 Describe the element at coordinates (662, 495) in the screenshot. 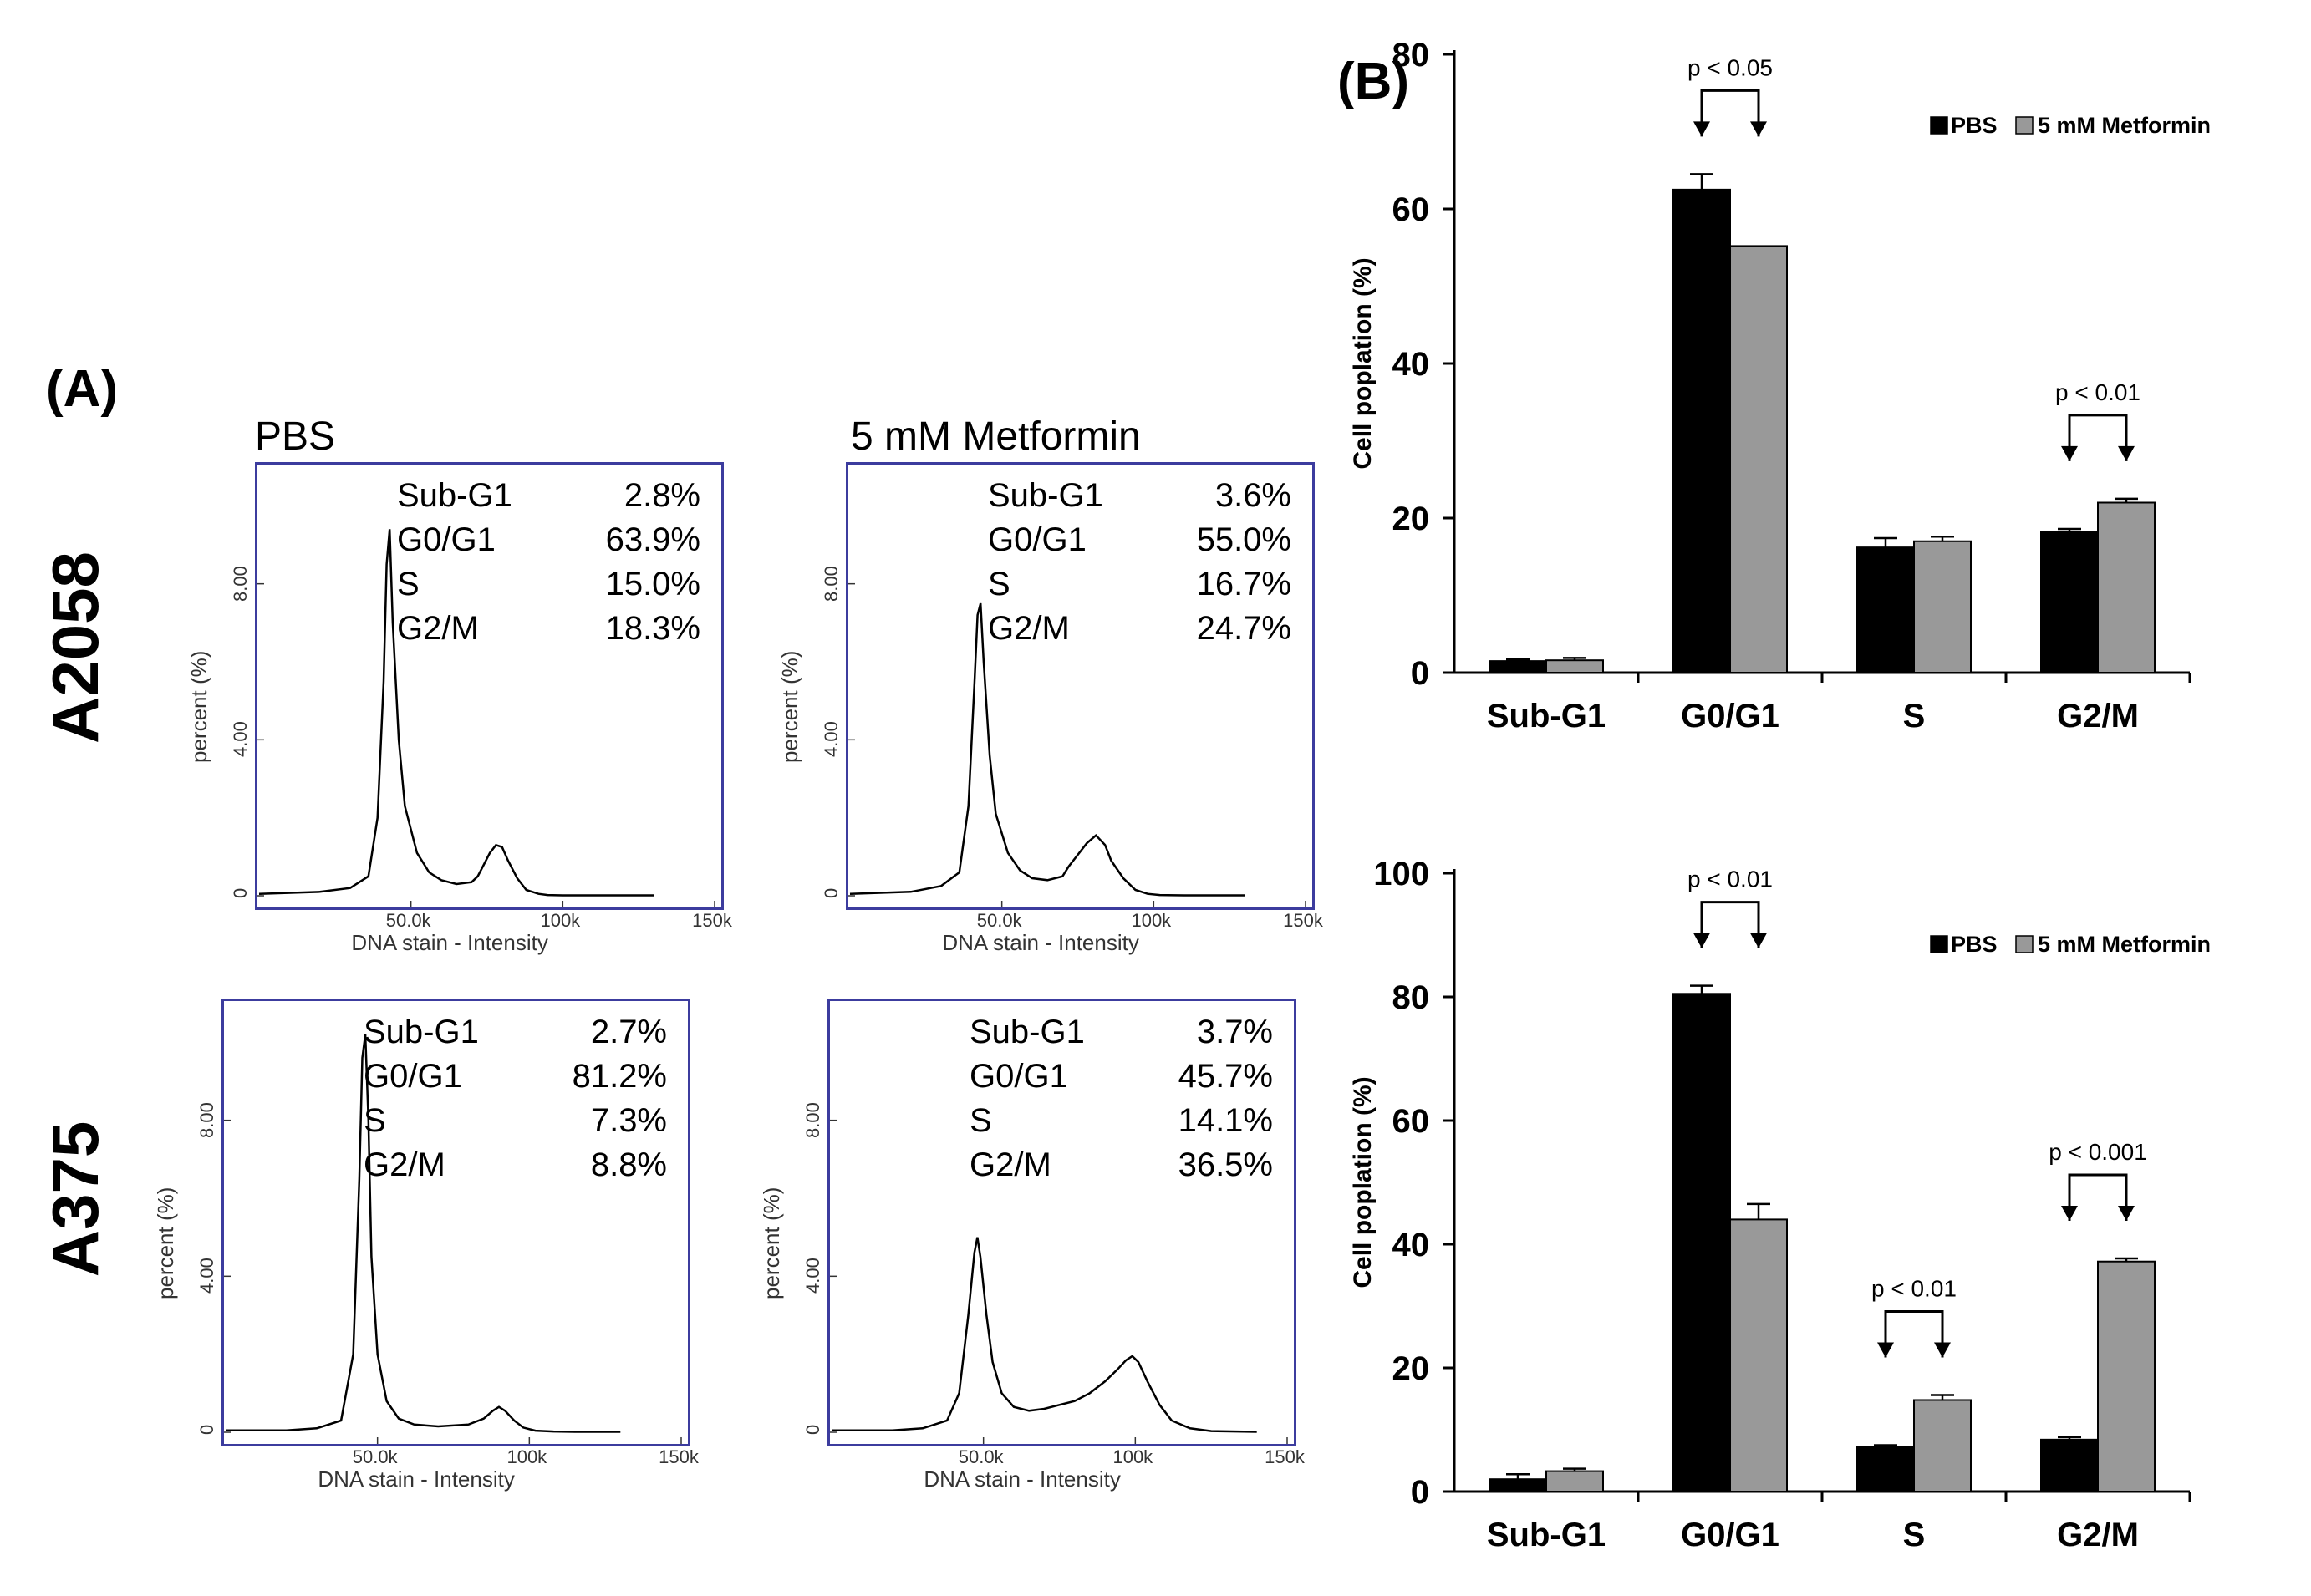

I see `population-percent-value: 2.8%` at that location.